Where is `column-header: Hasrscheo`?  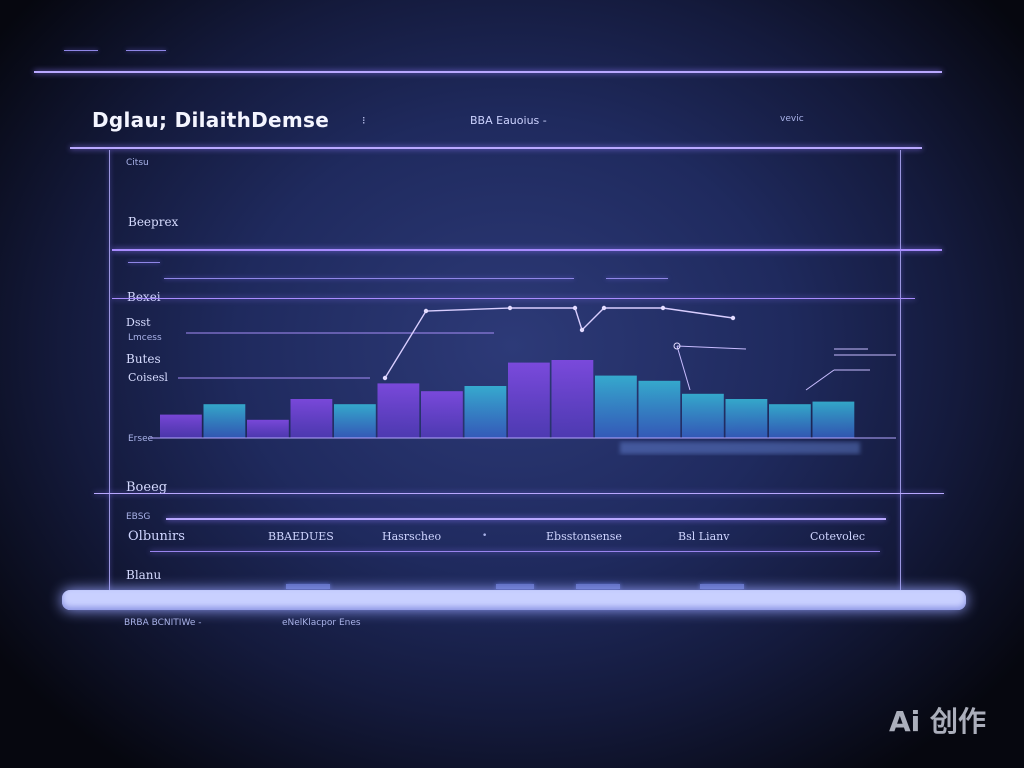 column-header: Hasrscheo is located at coordinates (412, 536).